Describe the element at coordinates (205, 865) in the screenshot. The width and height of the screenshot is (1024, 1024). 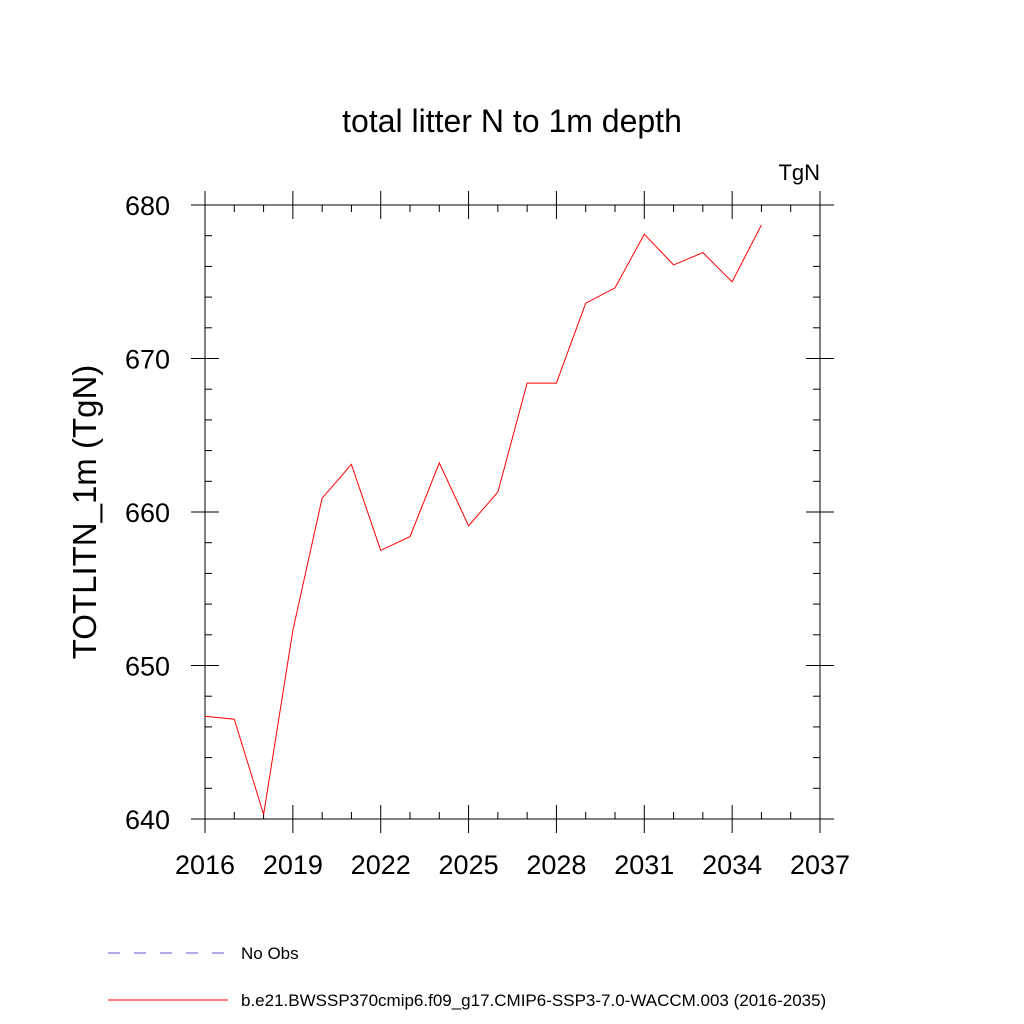
I see `x-tick-label: 2016` at that location.